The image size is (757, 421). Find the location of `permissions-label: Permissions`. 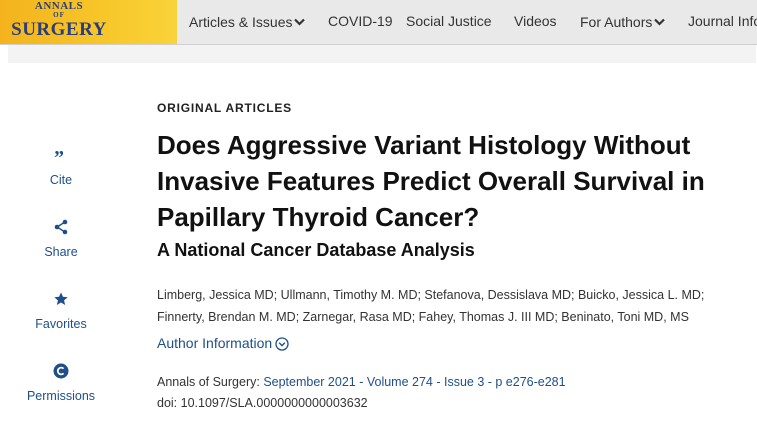

permissions-label: Permissions is located at coordinates (61, 396).